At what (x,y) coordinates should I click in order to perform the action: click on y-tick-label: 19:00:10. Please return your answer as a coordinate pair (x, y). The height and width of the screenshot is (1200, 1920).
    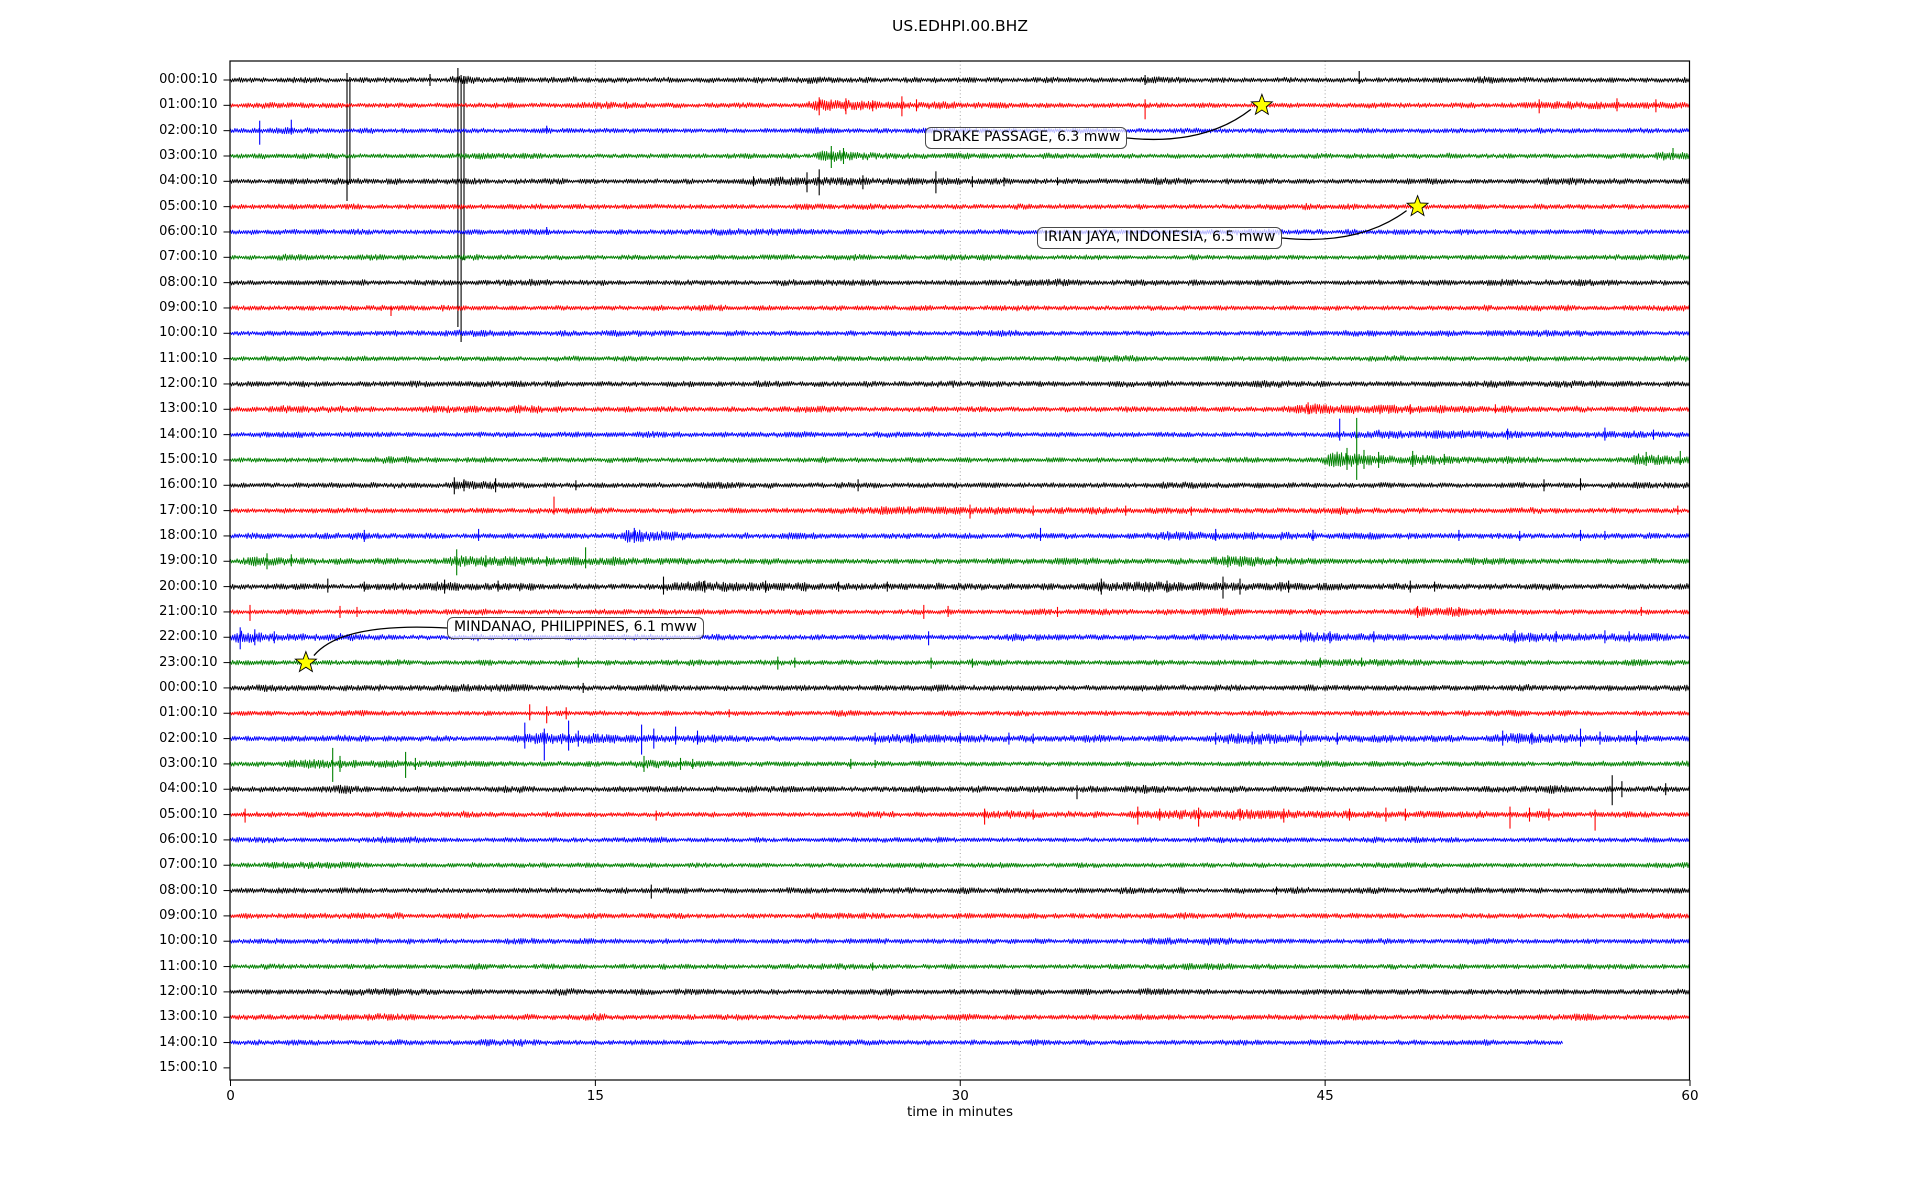
    Looking at the image, I should click on (188, 561).